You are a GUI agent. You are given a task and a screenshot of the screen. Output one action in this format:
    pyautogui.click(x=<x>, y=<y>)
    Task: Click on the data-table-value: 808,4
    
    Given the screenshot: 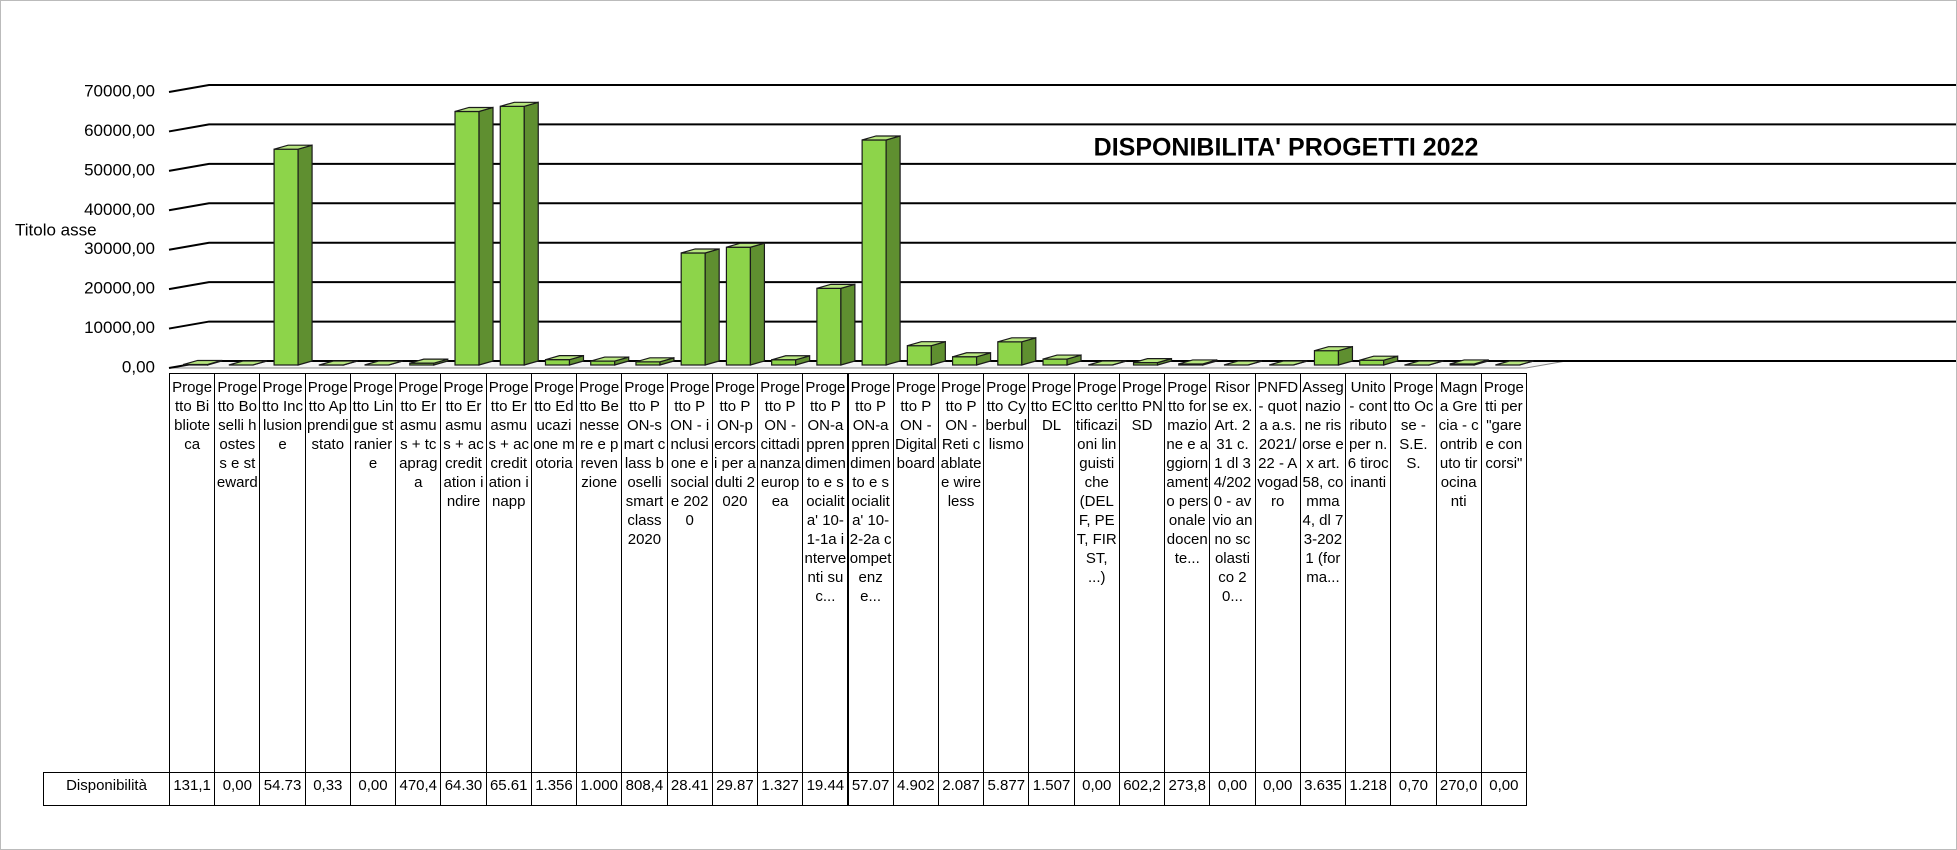 What is the action you would take?
    pyautogui.click(x=644, y=789)
    